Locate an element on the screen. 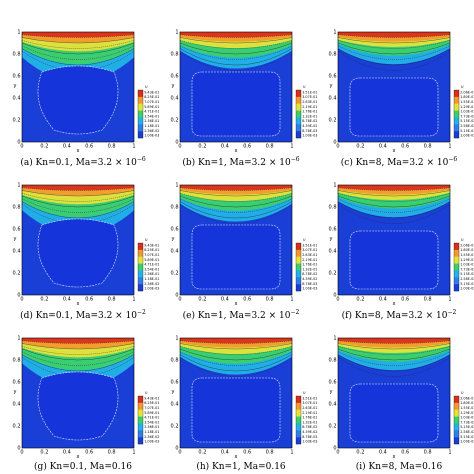 The height and width of the screenshot is (474, 474). colorbar-label: 5.89E-01 is located at coordinates (151, 107).